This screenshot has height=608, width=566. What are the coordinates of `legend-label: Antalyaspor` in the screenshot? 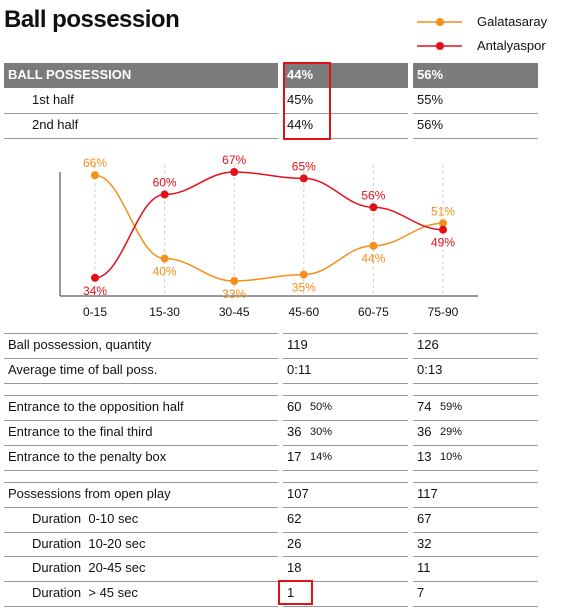 It's located at (511, 45).